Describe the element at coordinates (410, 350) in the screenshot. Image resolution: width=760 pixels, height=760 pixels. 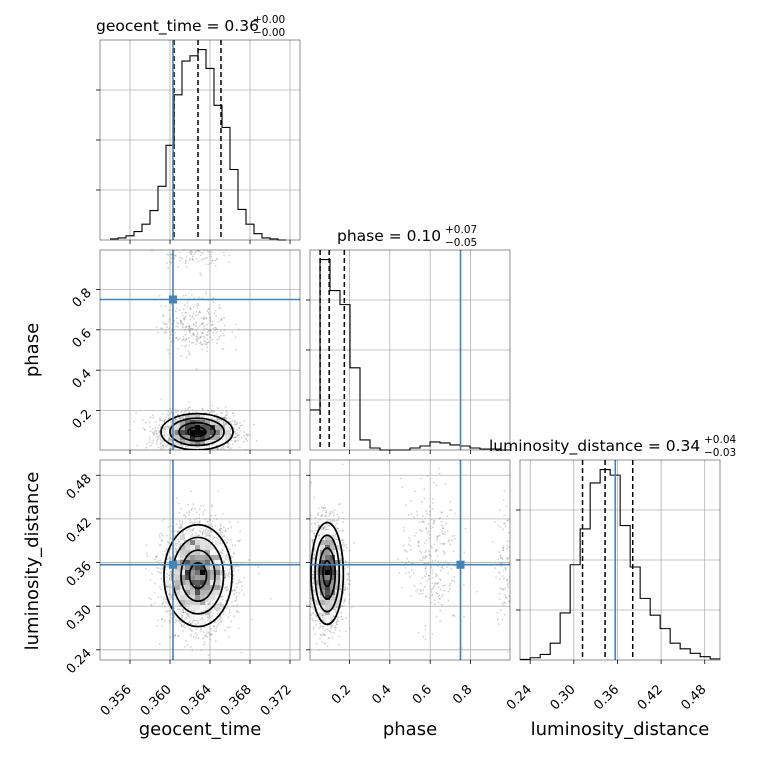
I see `phase-hist-frame` at that location.